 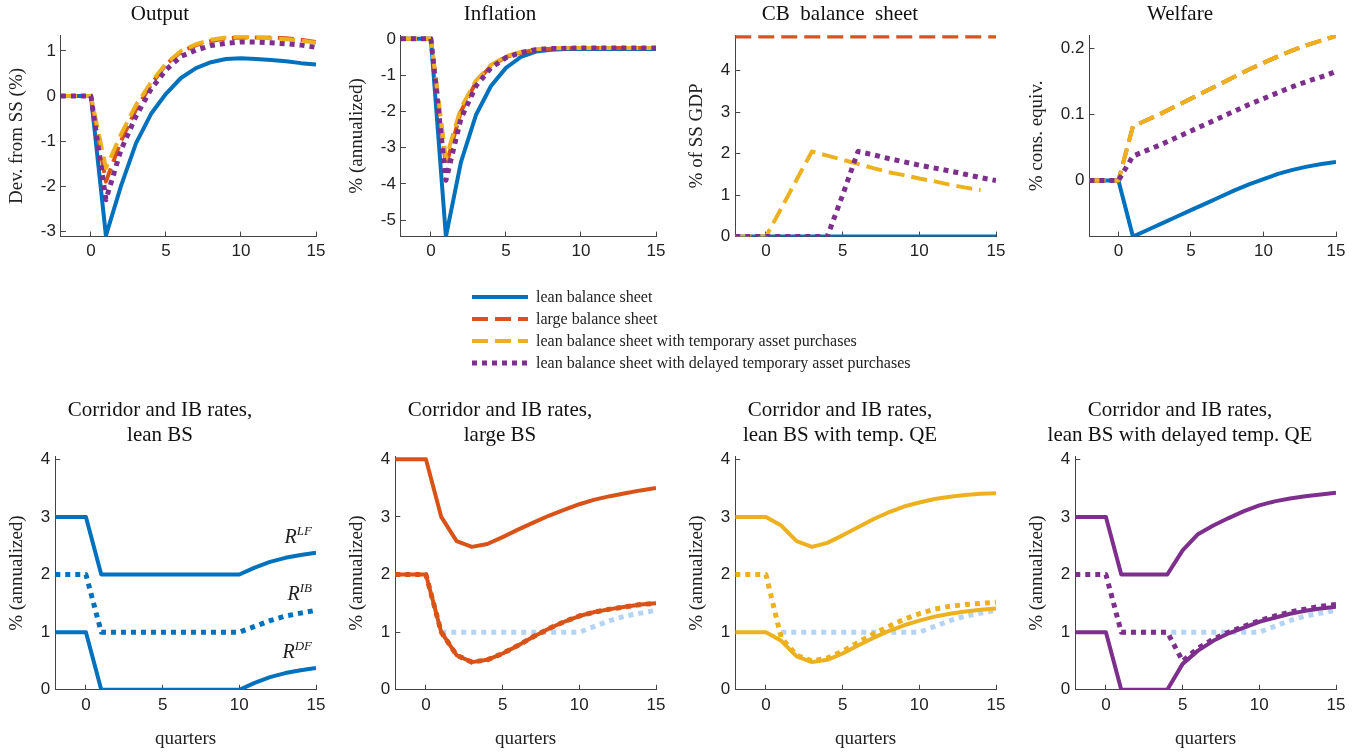 I want to click on chart-title: Output, so click(x=160, y=13).